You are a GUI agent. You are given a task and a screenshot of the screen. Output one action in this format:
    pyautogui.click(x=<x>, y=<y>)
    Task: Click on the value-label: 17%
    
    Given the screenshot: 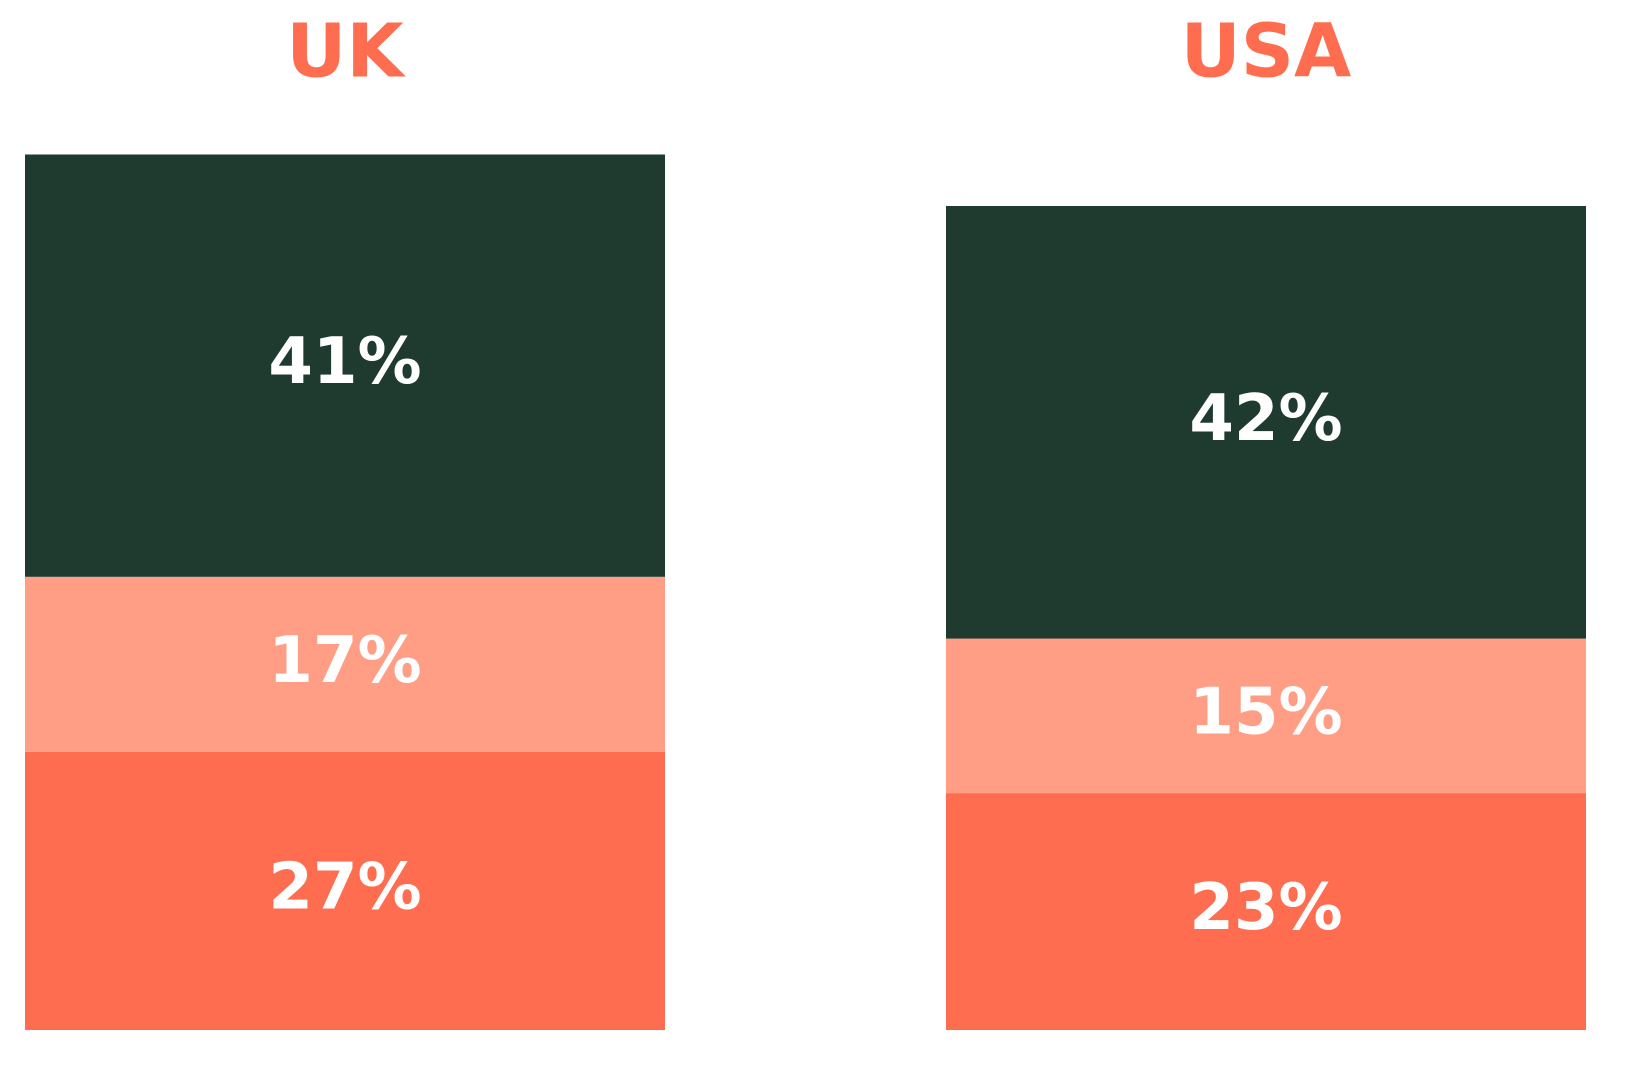 What is the action you would take?
    pyautogui.click(x=344, y=661)
    